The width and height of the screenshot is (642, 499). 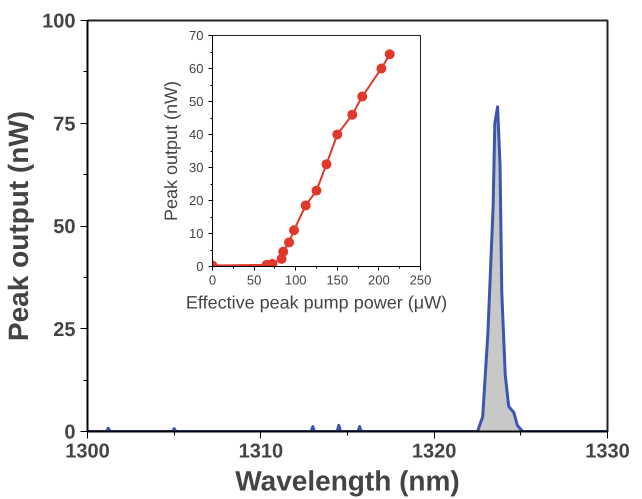 I want to click on x-tick-label: 100, so click(x=295, y=280).